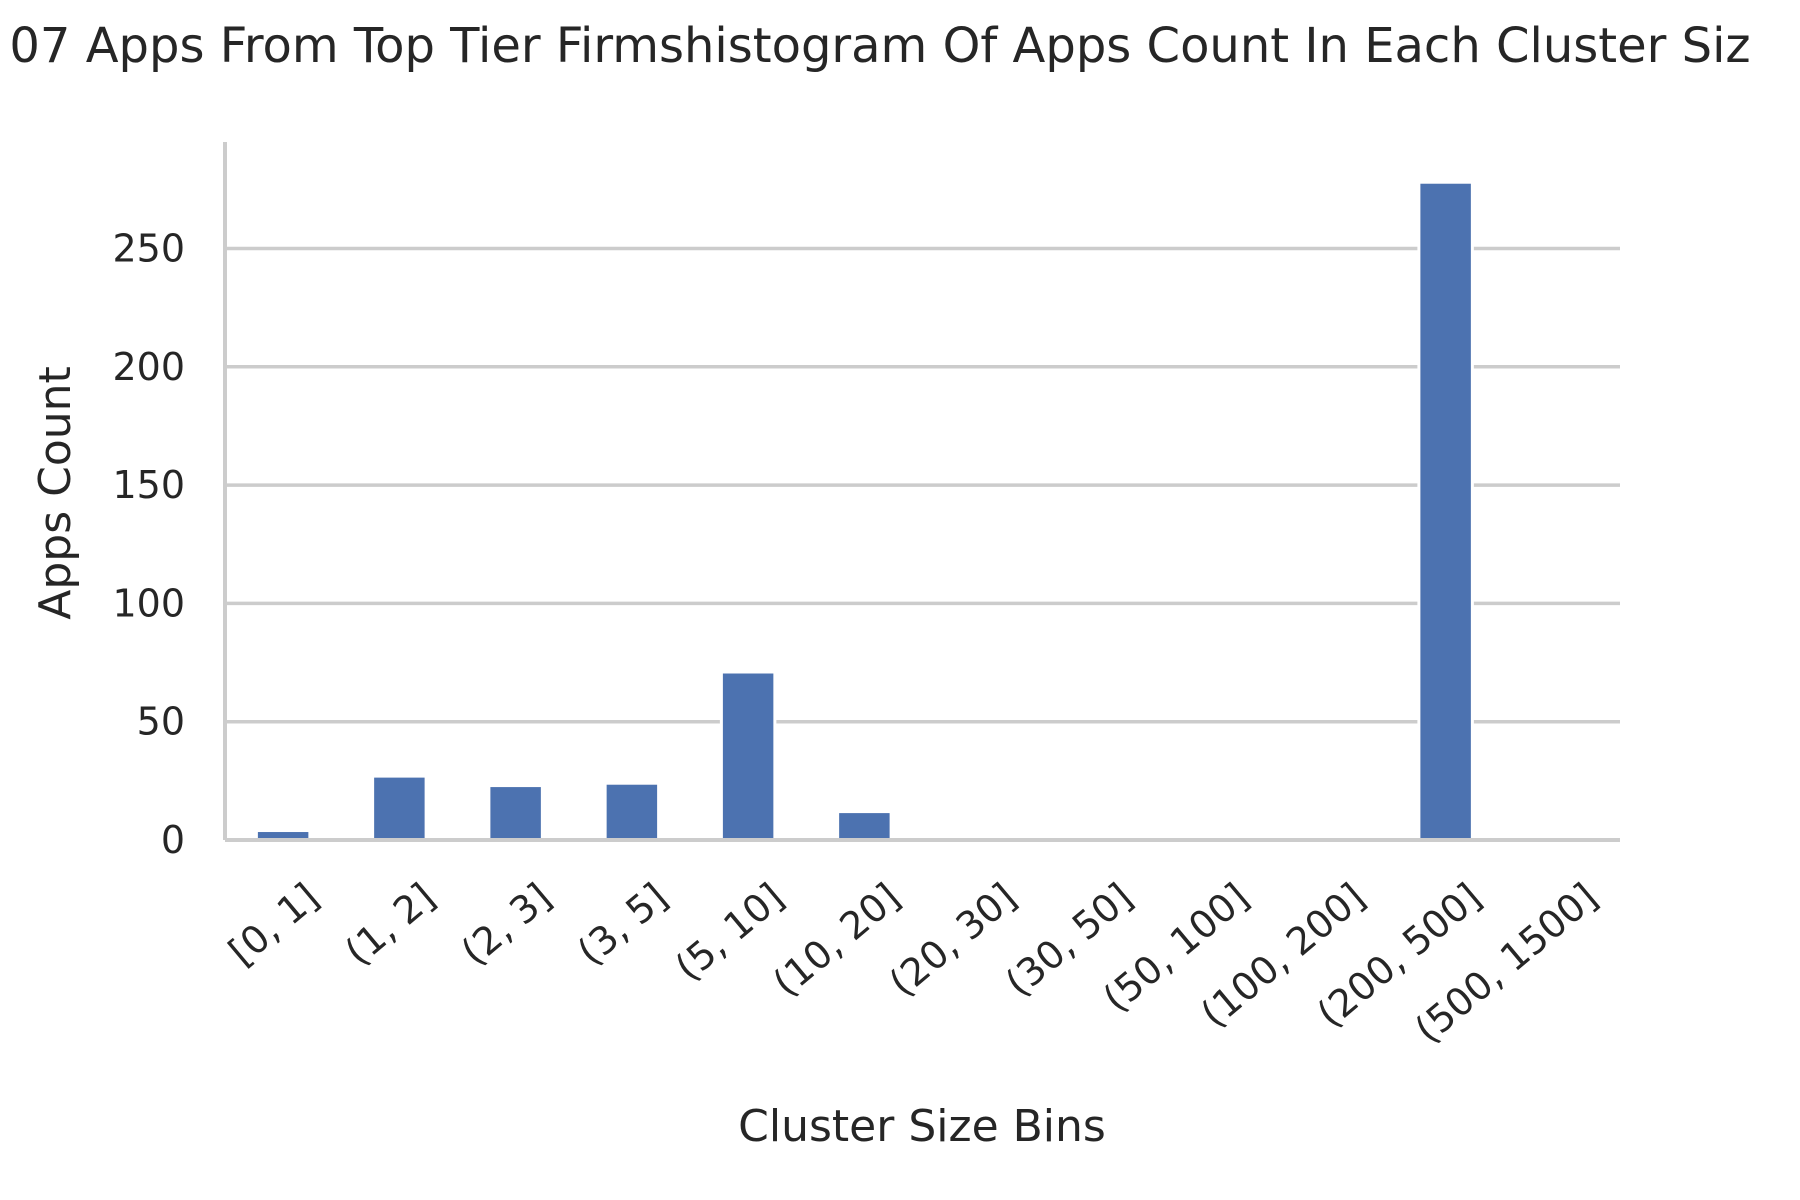 The width and height of the screenshot is (1800, 1200). What do you see at coordinates (148, 248) in the screenshot?
I see `y-tick-label: 250` at bounding box center [148, 248].